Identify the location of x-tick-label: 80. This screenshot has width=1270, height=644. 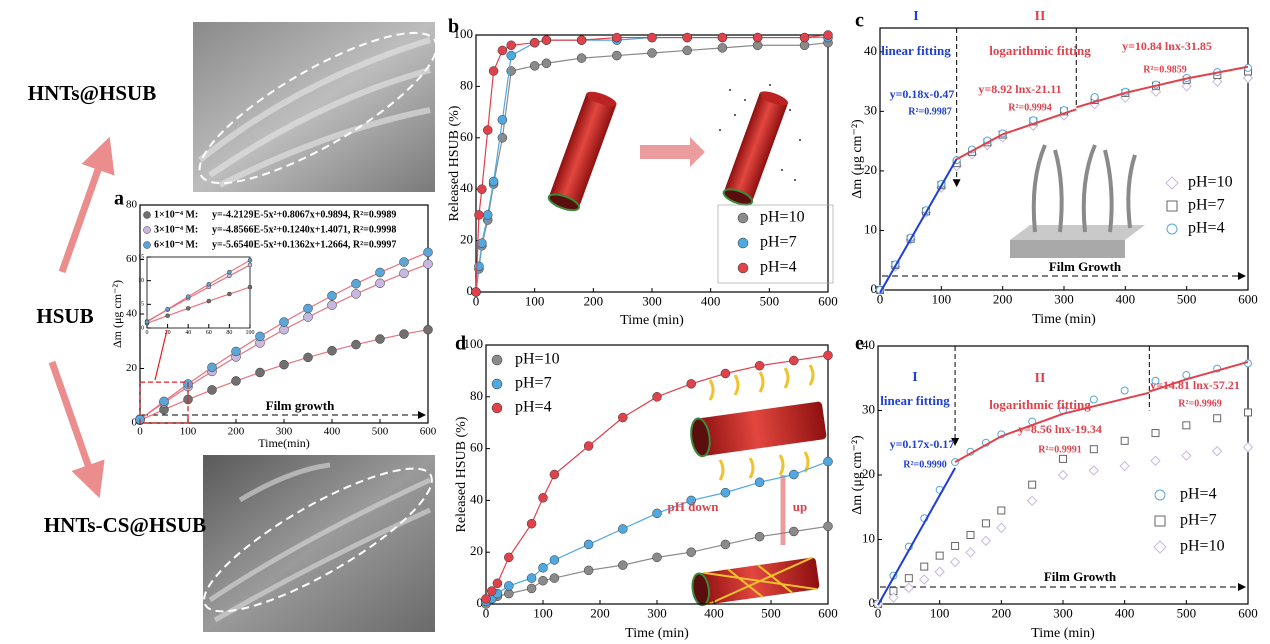
(229, 333).